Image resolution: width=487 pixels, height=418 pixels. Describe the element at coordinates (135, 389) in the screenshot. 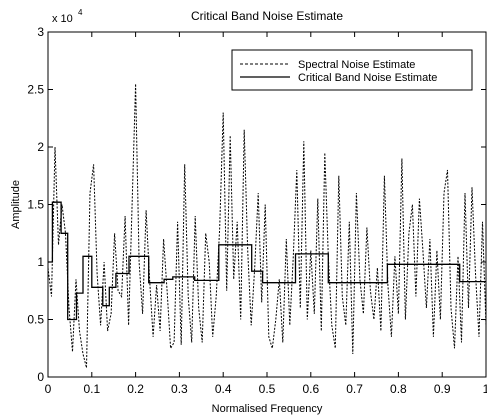

I see `x-tick-label: 0.2` at that location.